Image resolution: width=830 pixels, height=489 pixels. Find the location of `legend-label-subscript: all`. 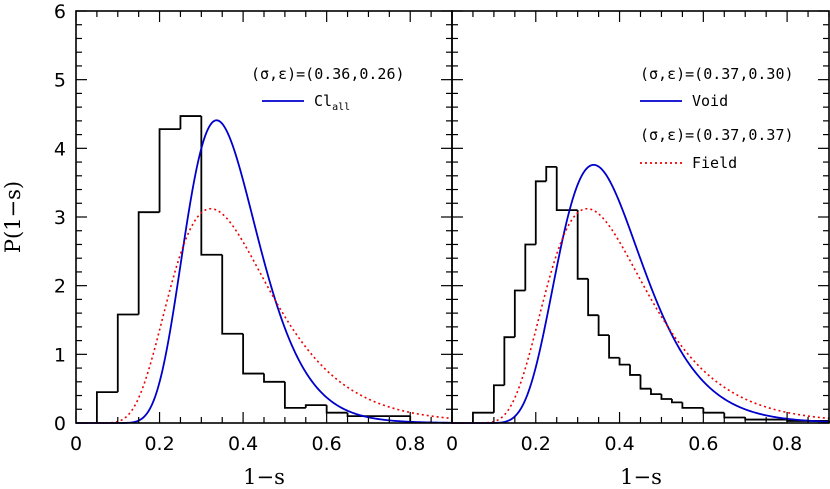

legend-label-subscript: all is located at coordinates (341, 107).